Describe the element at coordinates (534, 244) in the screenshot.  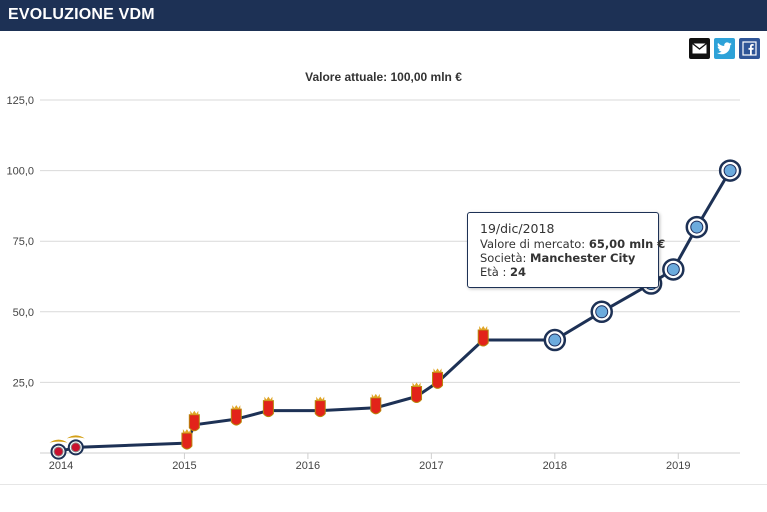
I see `tooltip-value-label: Valore di mercato:` at that location.